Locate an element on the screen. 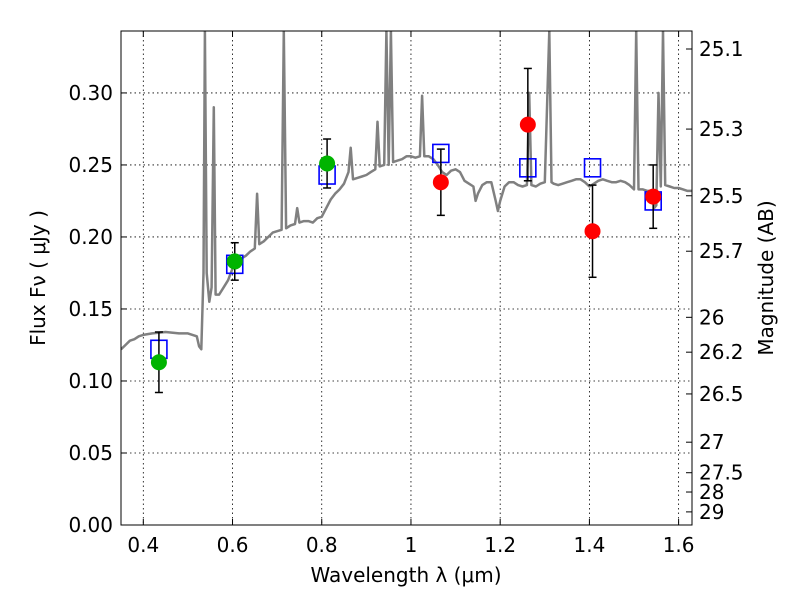 This screenshot has width=800, height=600. y2-tick-label: 27 is located at coordinates (711, 442).